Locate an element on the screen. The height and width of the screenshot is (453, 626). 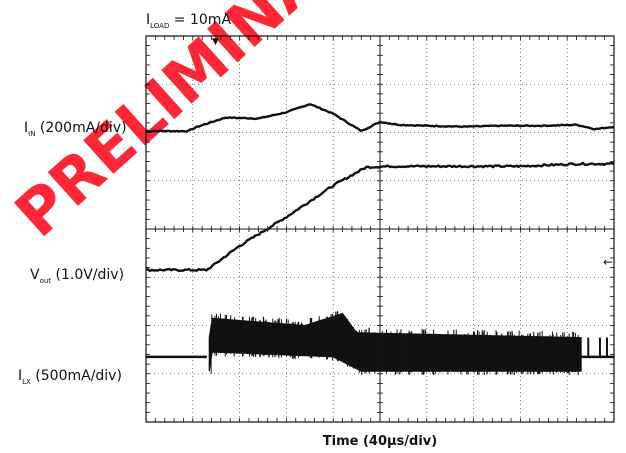
series-label-ilx-main: I is located at coordinates (20, 376).